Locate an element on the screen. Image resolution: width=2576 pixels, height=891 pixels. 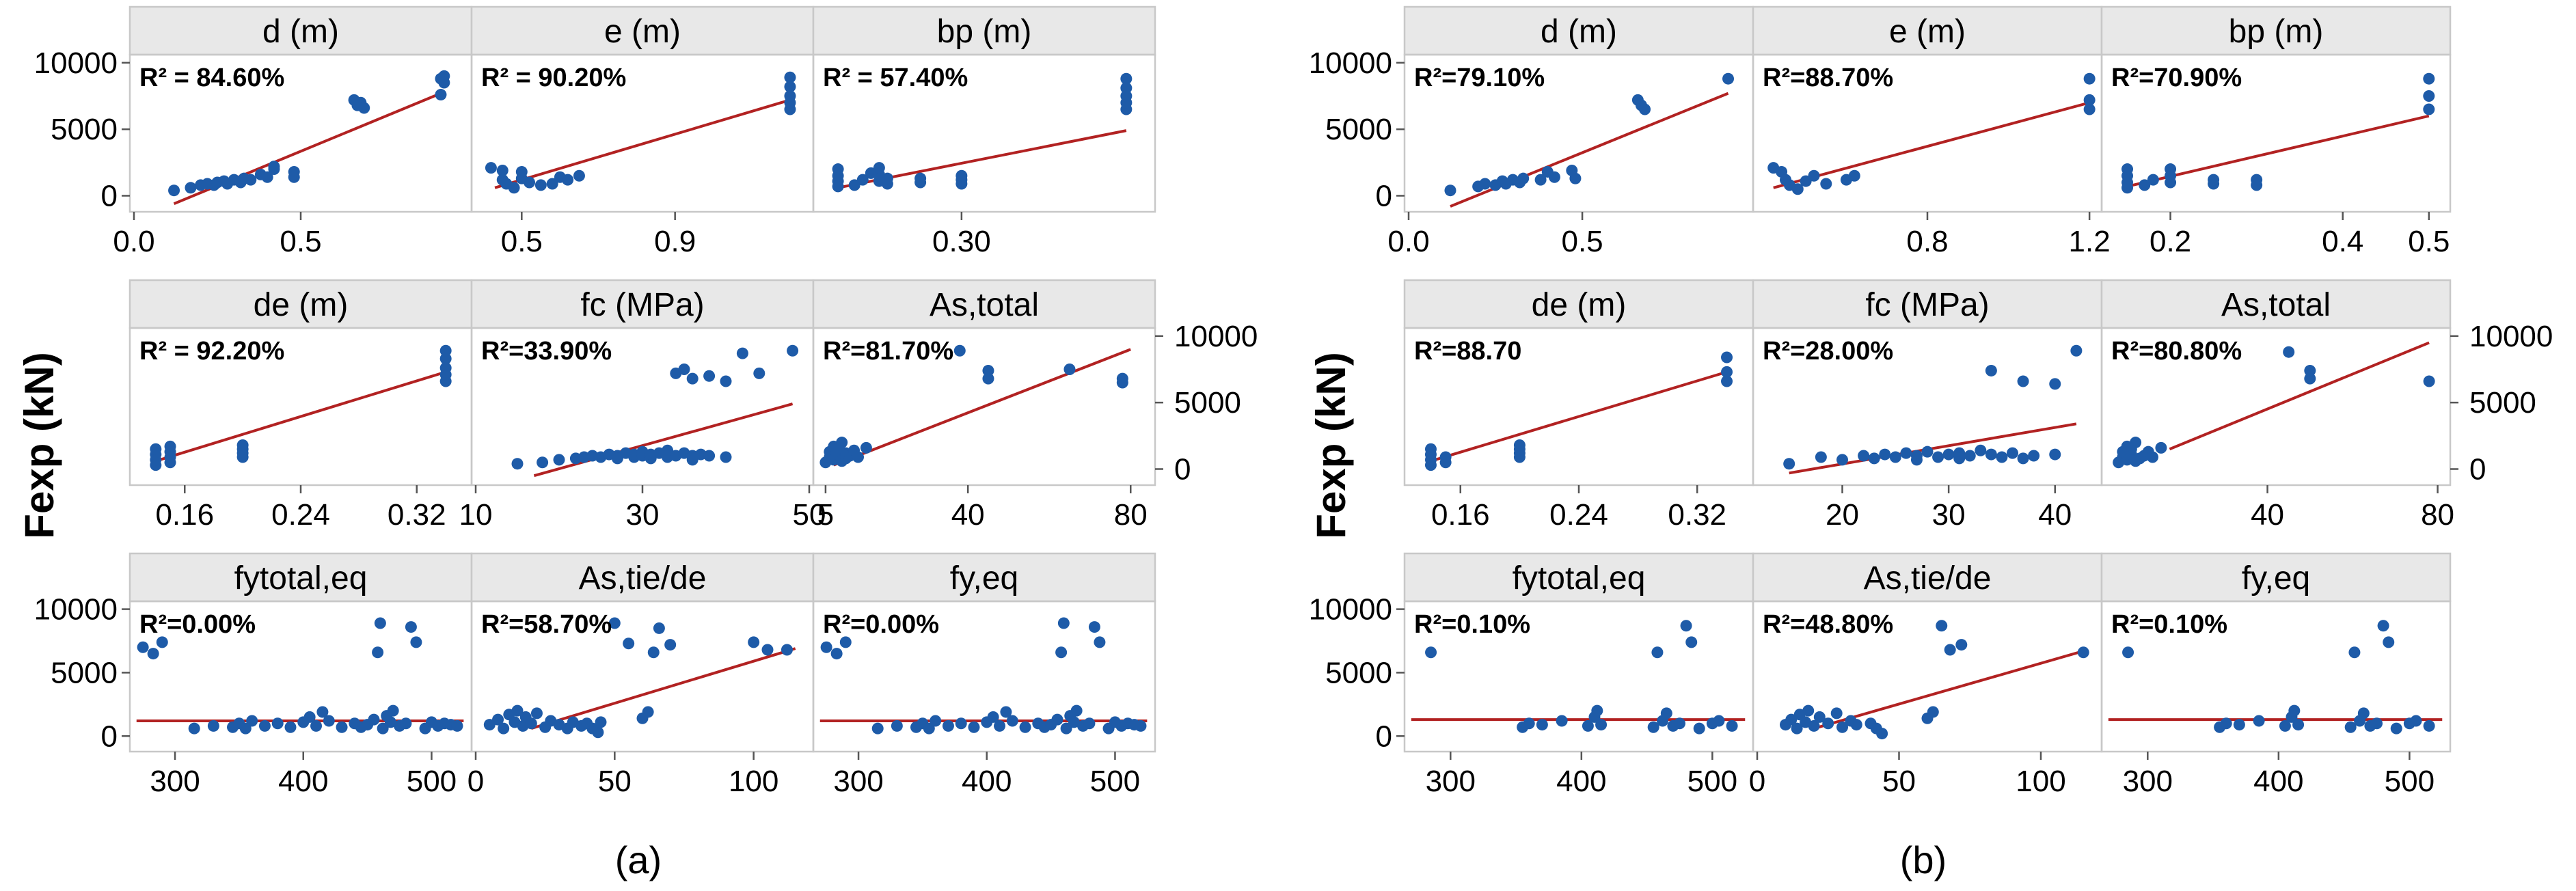
y-tick-label: 0 is located at coordinates (2477, 469).